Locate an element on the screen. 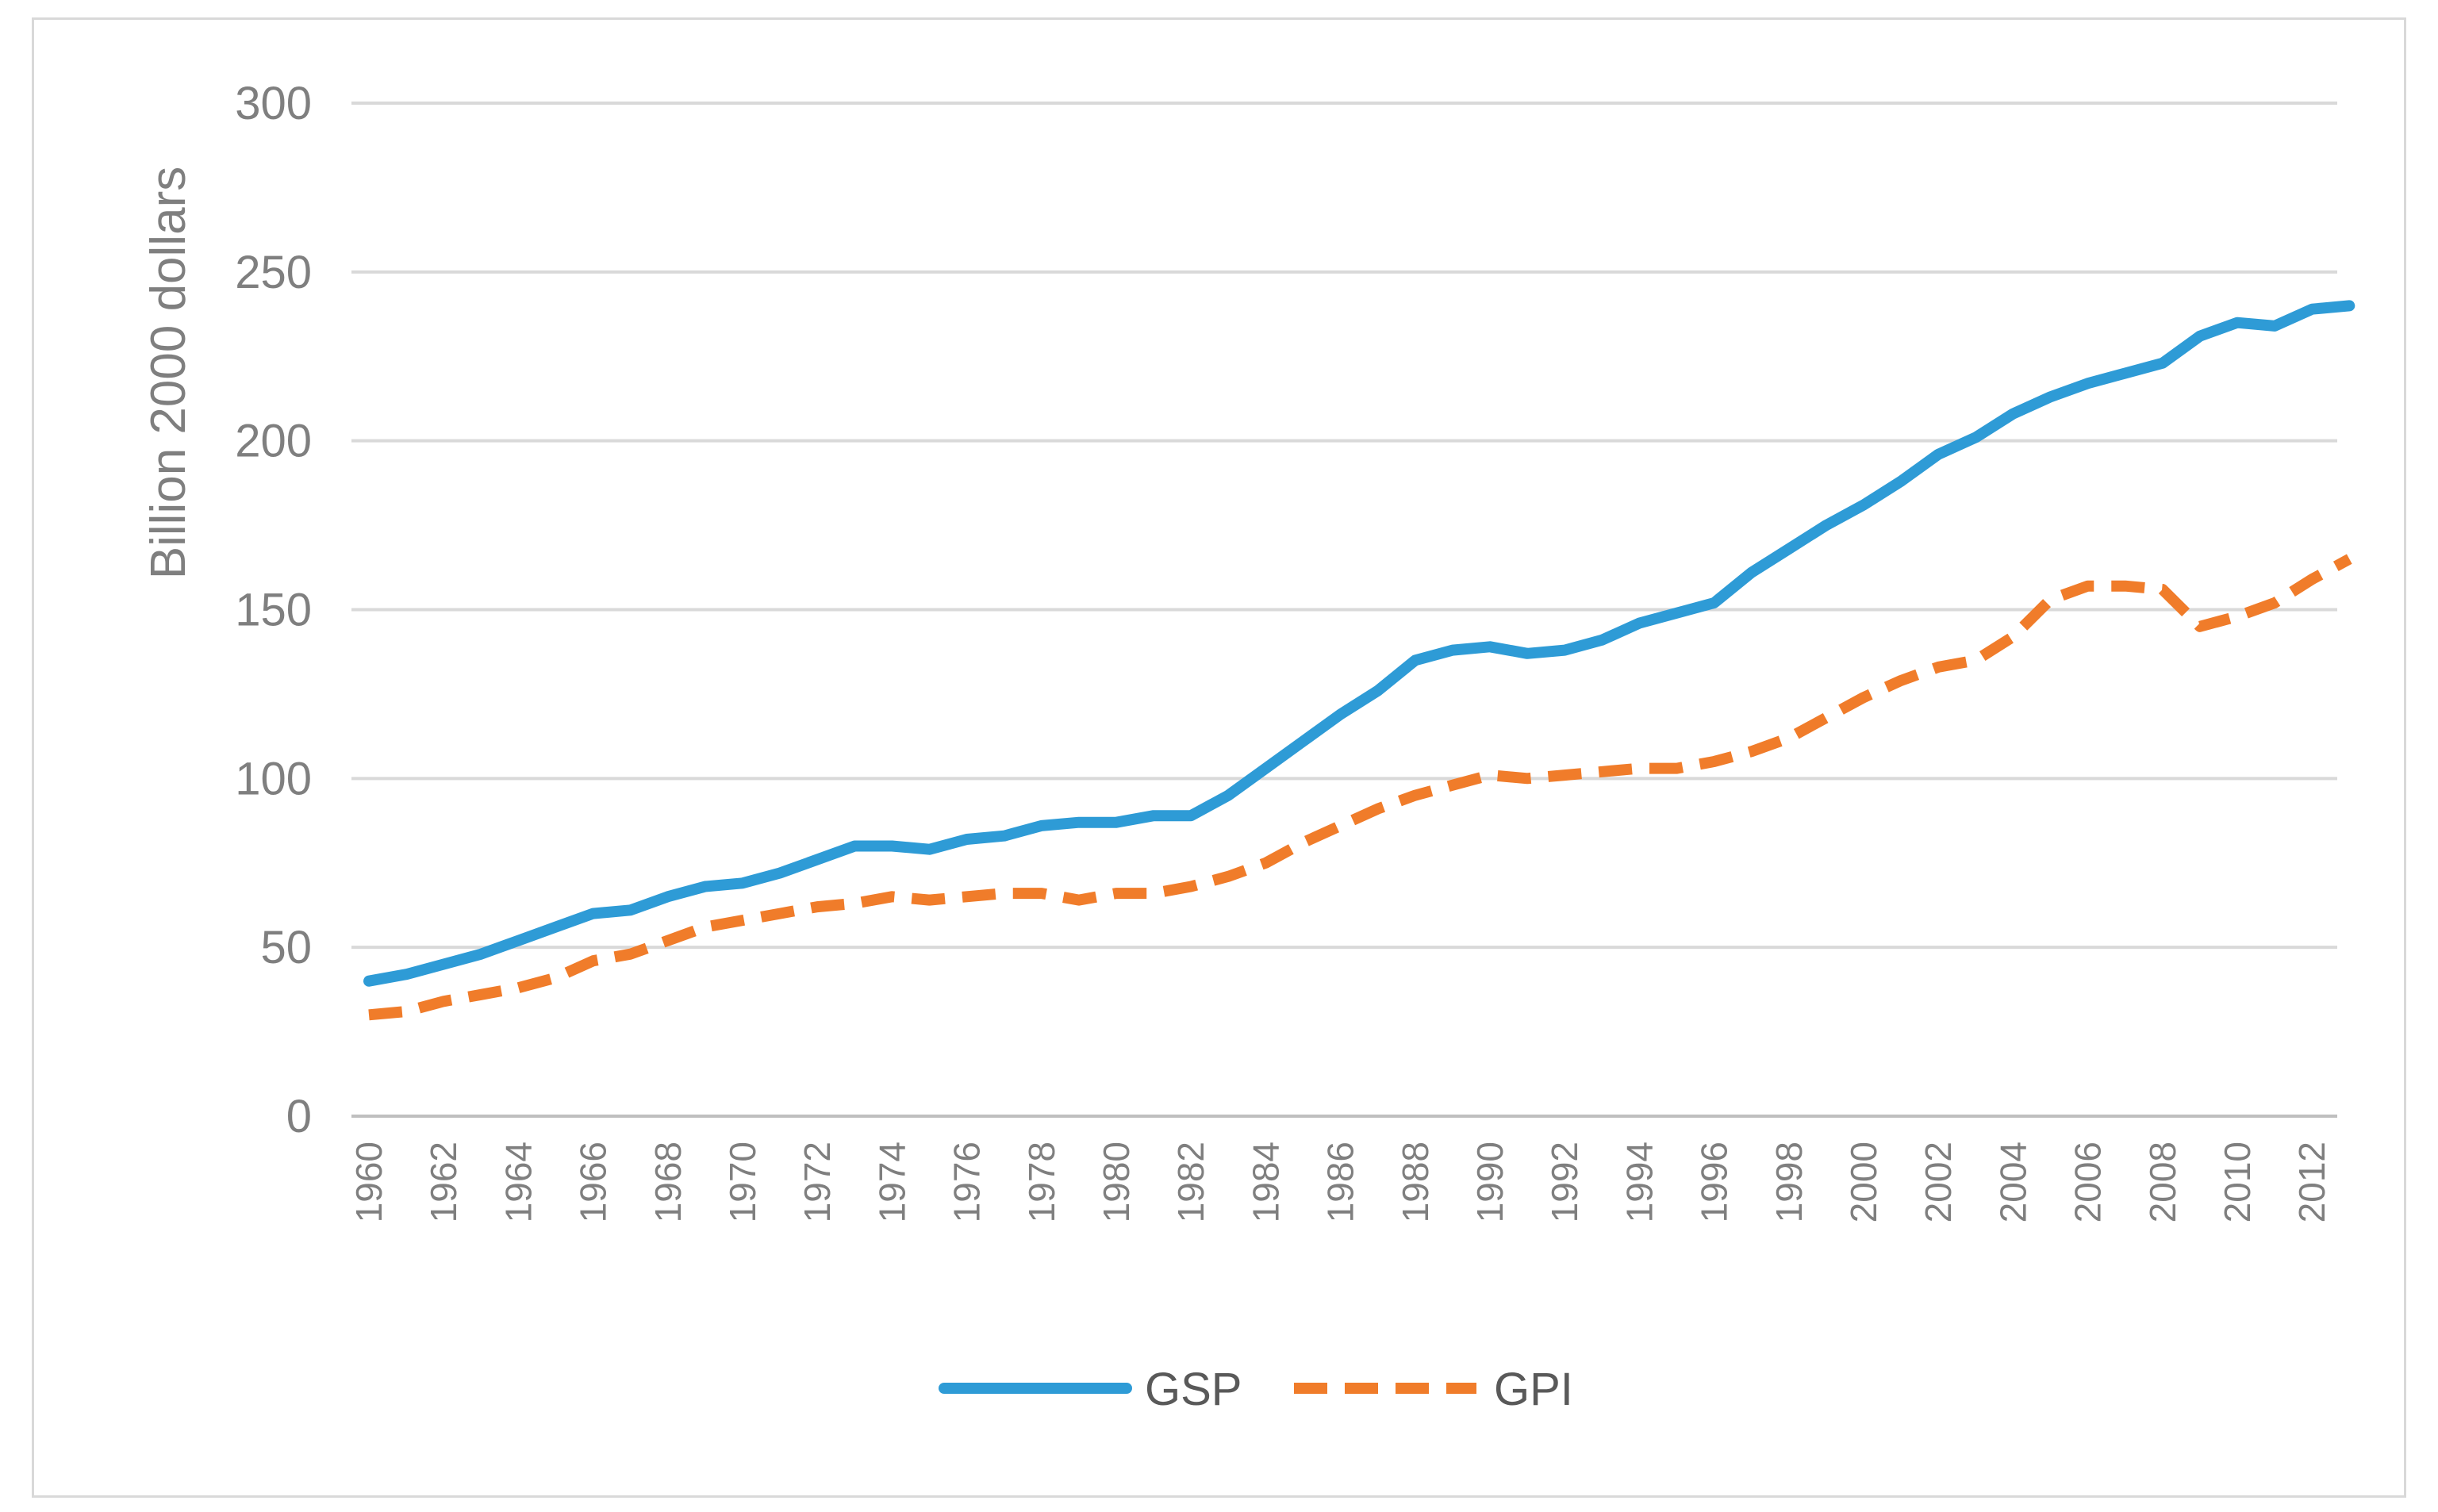 Image resolution: width=2438 pixels, height=1512 pixels. x-tick-label-1994: 1994 is located at coordinates (1639, 1182).